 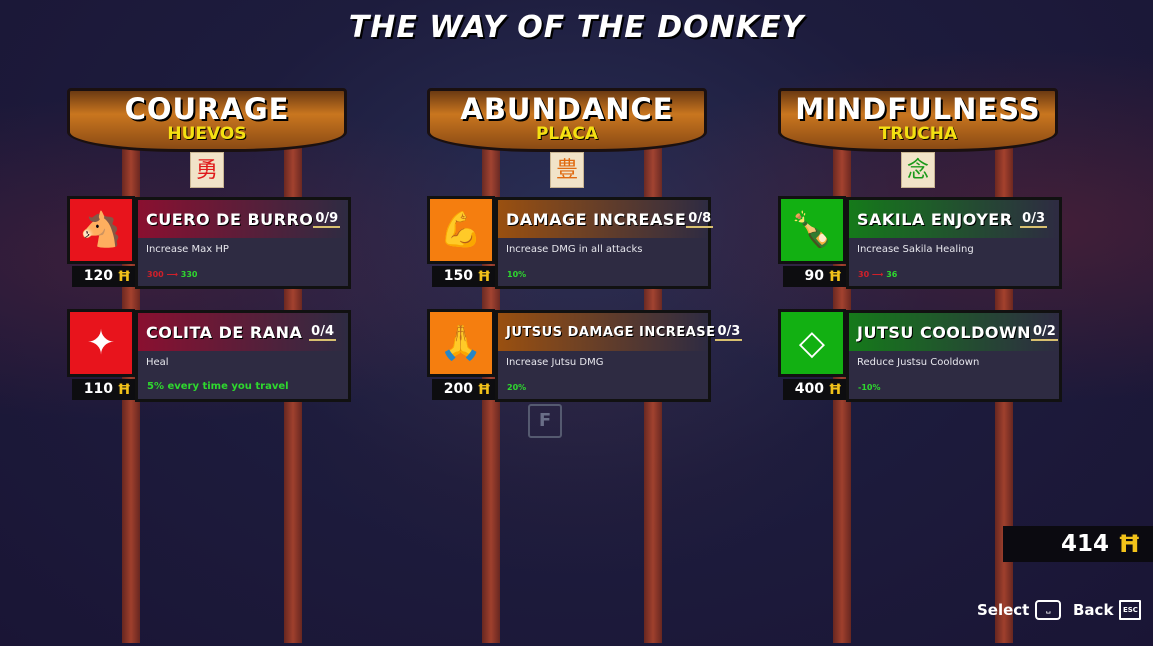 What do you see at coordinates (207, 170) in the screenshot?
I see `kanji-sign: 勇` at bounding box center [207, 170].